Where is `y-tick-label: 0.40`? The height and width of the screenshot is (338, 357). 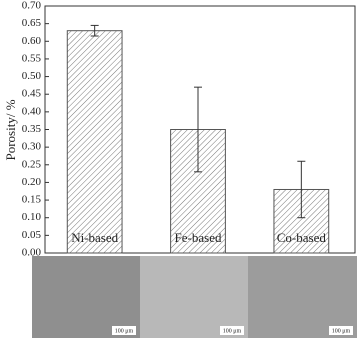
y-tick-label: 0.40 is located at coordinates (32, 111).